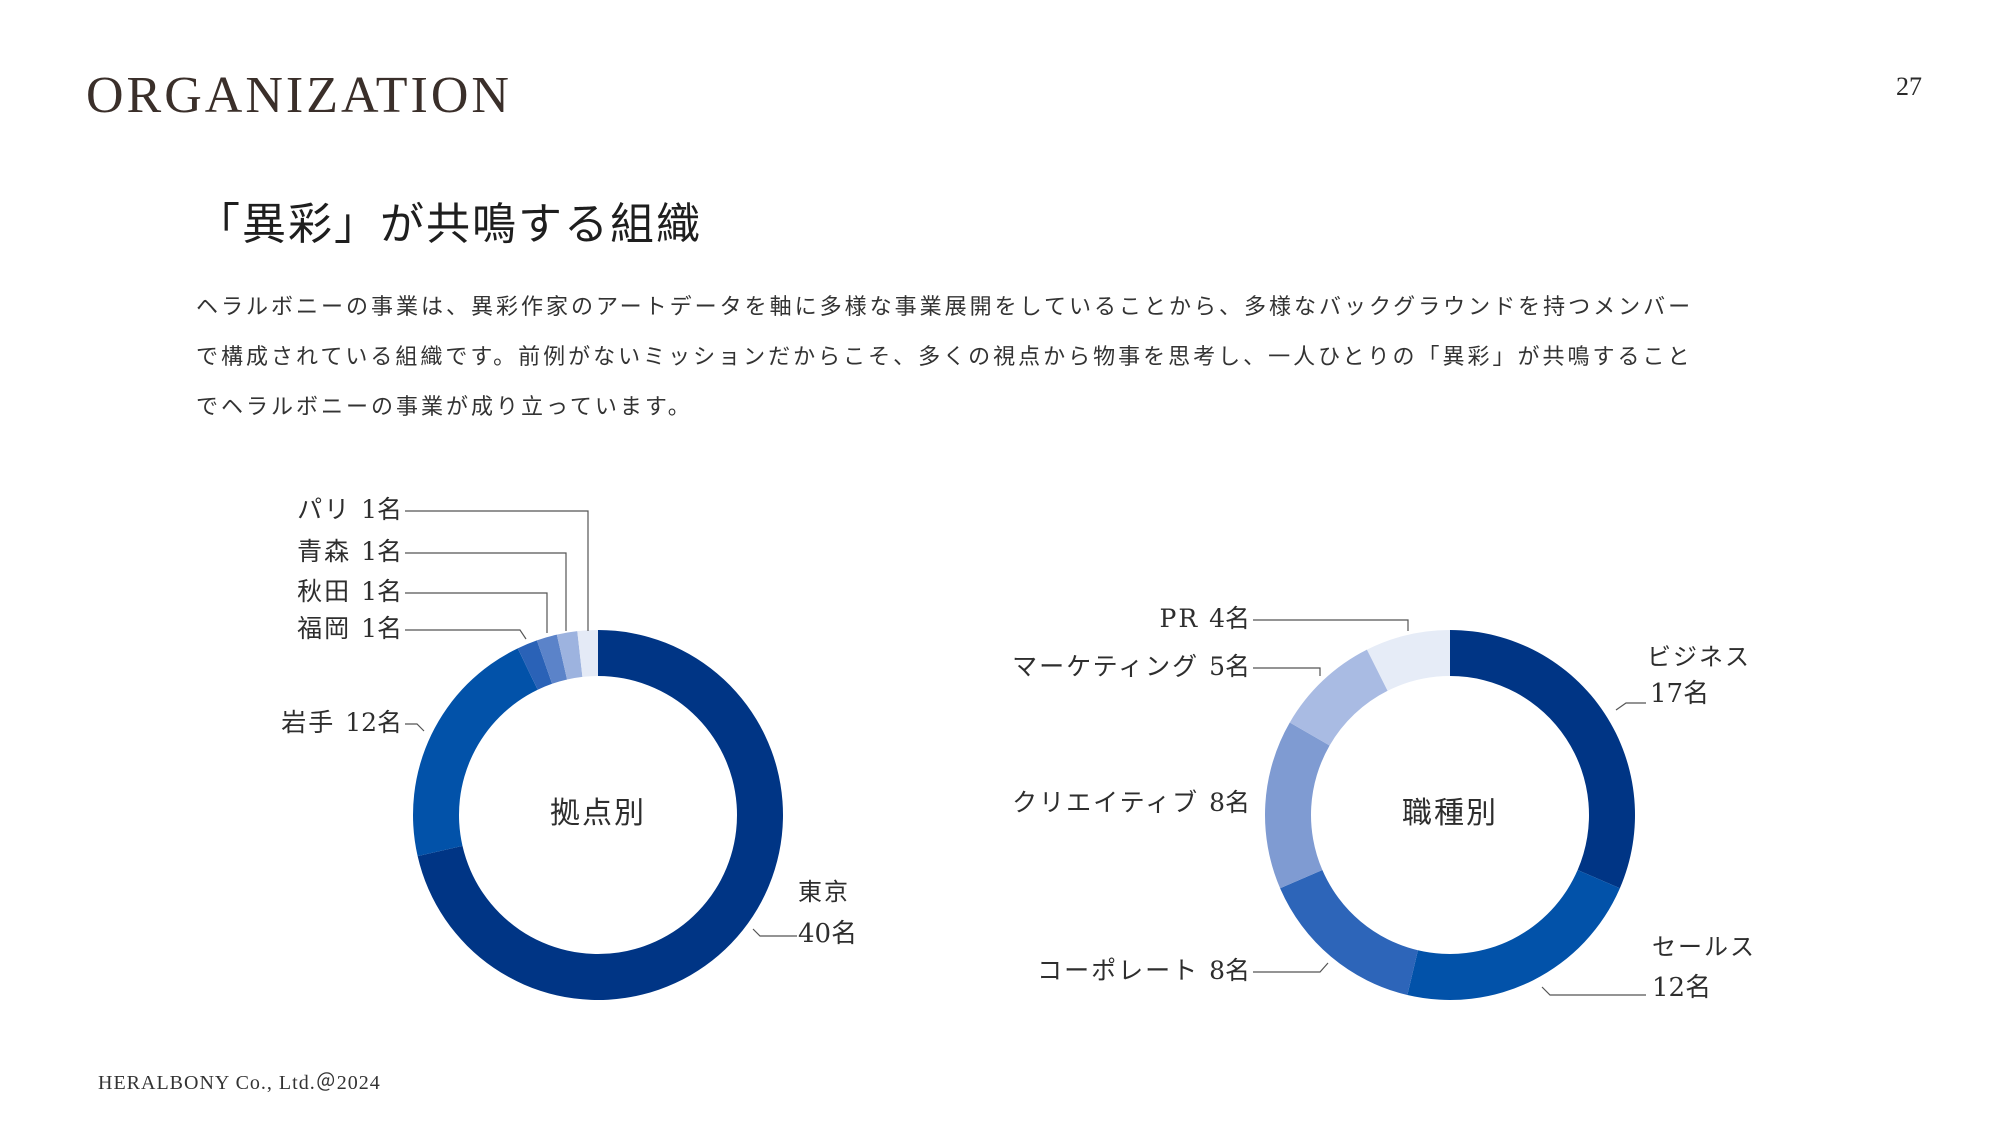  What do you see at coordinates (598, 813) in the screenshot?
I see `donut-center-label: 拠点別` at bounding box center [598, 813].